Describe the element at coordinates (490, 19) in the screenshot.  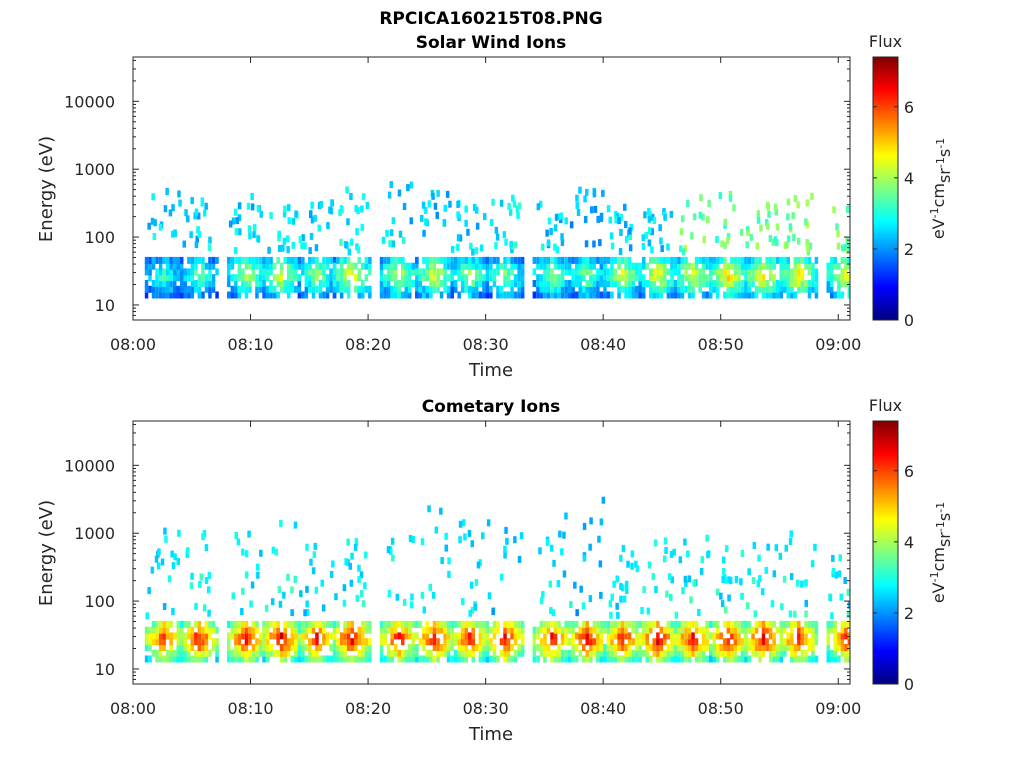
I see `figure-title: RPCICA160215T08.PNG` at that location.